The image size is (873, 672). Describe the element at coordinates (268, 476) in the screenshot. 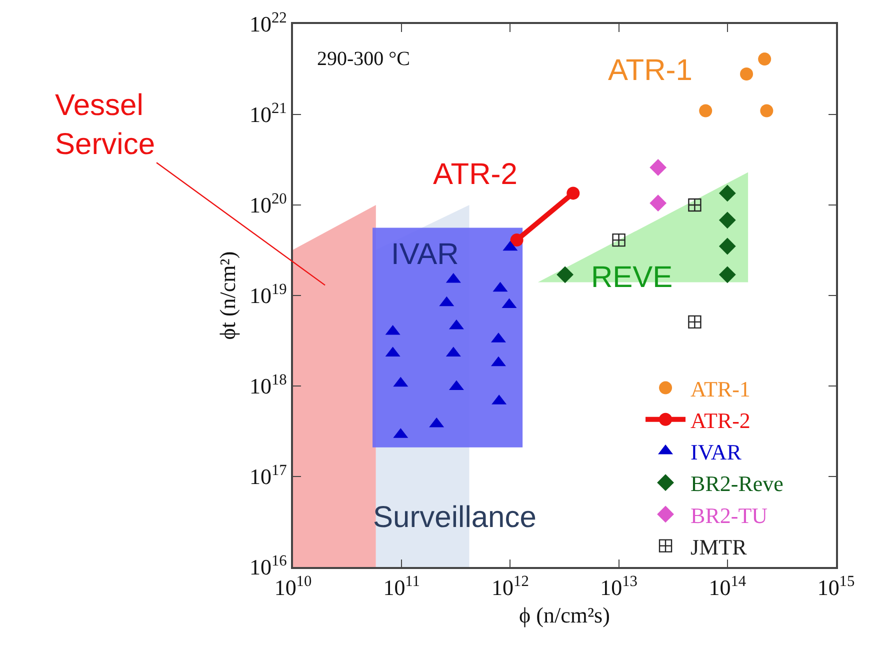

I see `y-tick-label: 10$^{17}$` at that location.